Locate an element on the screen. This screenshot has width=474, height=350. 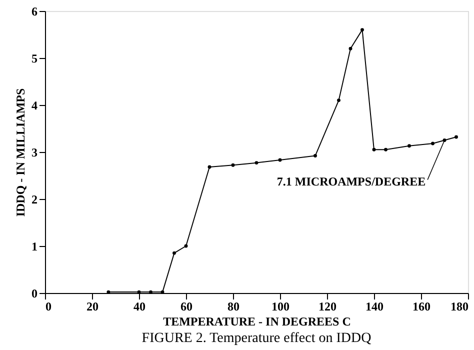
x-tick-label: 160 is located at coordinates (421, 307).